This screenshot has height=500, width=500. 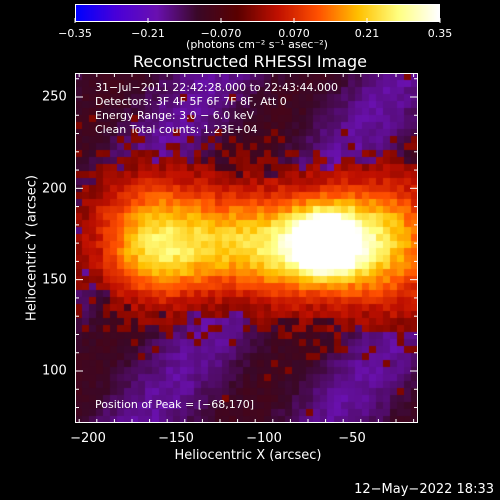 I want to click on y-tick-label: 200, so click(x=54, y=189).